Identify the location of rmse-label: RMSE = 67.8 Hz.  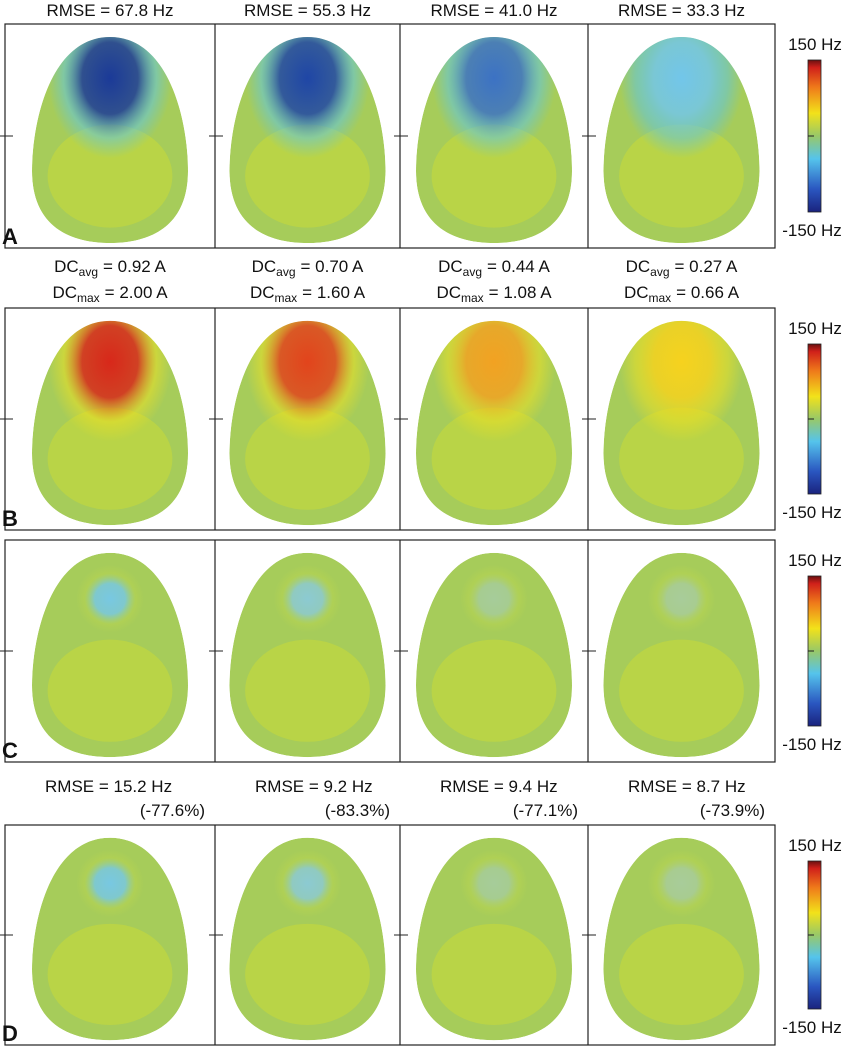
(109, 10).